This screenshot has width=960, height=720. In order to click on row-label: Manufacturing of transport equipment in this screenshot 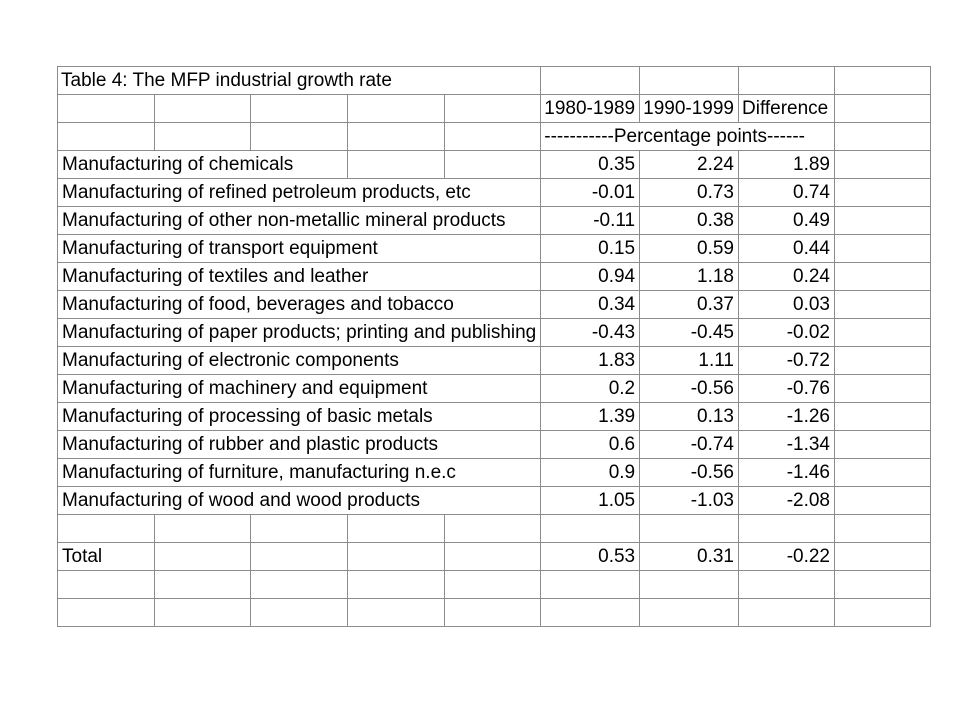, I will do `click(299, 248)`.